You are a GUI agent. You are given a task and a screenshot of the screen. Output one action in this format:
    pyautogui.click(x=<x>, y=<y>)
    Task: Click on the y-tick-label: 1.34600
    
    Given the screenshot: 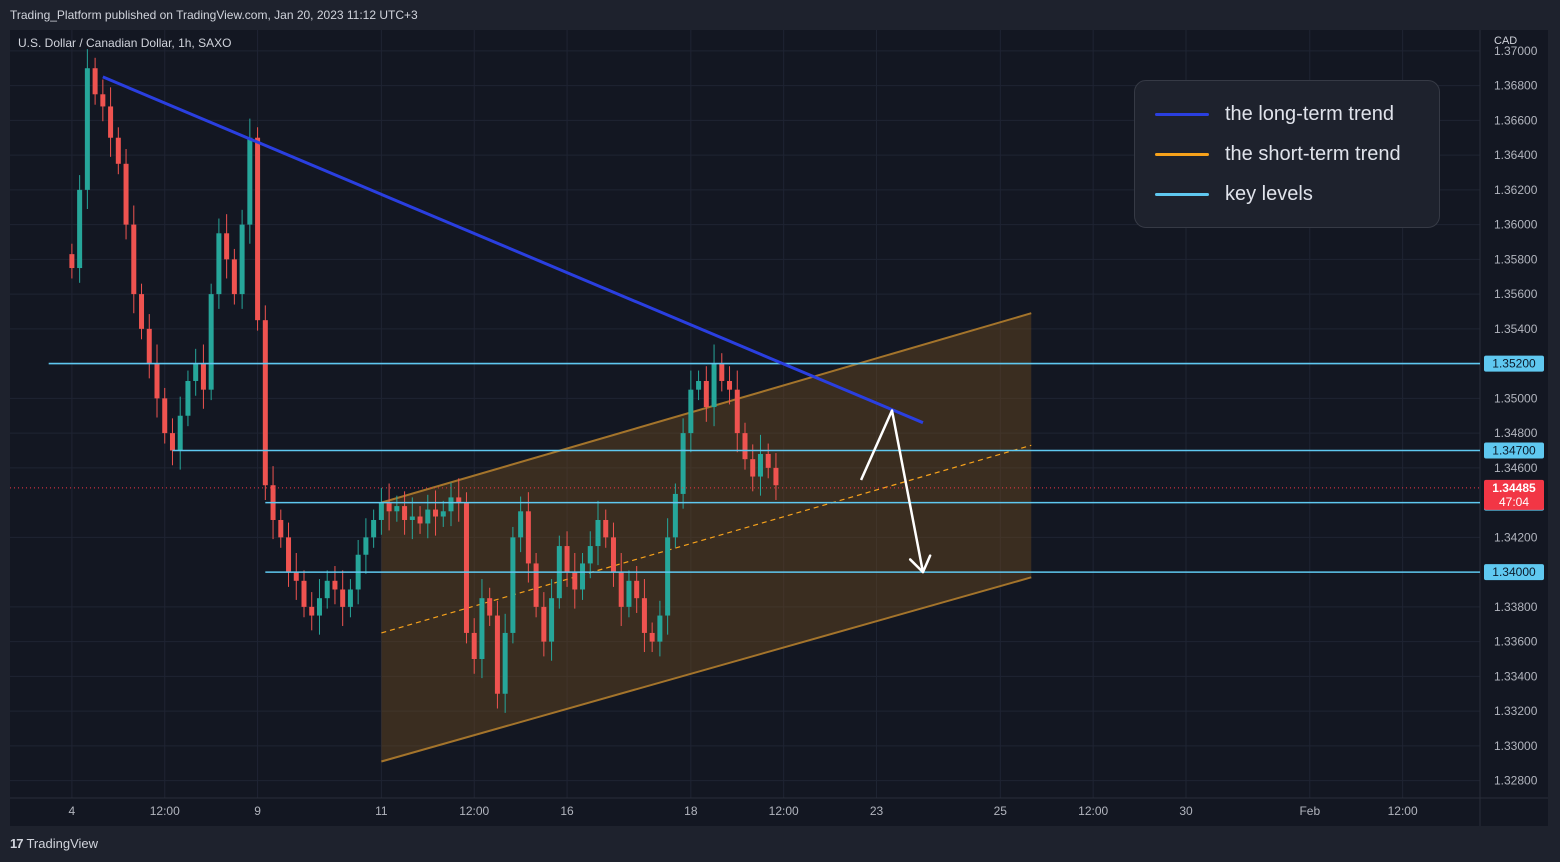 What is the action you would take?
    pyautogui.click(x=1516, y=468)
    